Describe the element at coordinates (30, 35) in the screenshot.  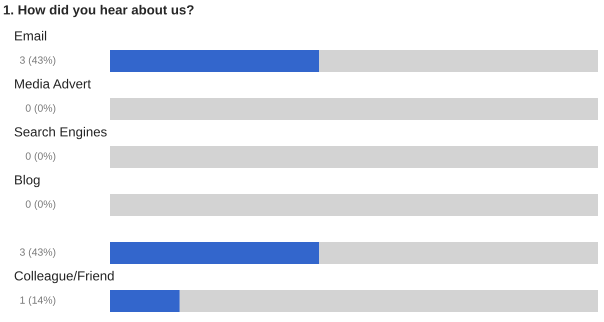
I see `y-tick-label: Email` at that location.